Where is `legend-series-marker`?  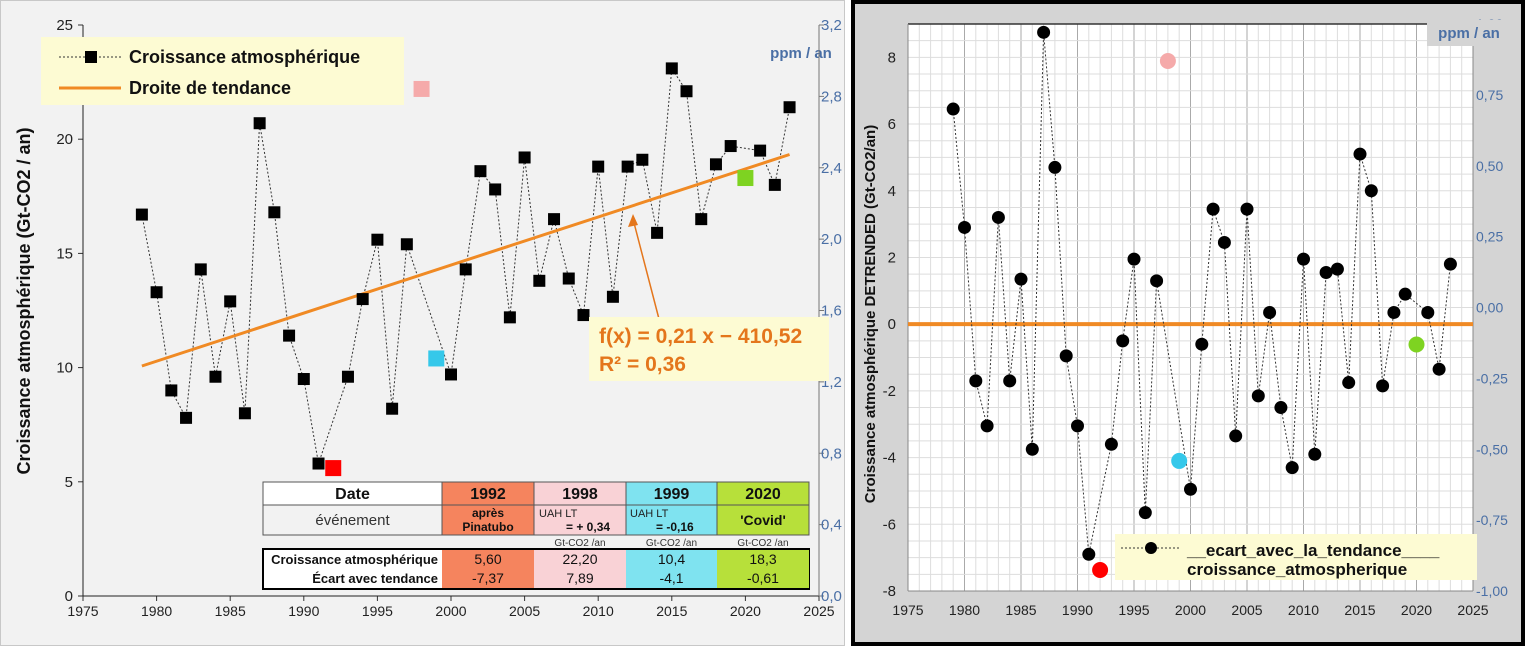 legend-series-marker is located at coordinates (1151, 548).